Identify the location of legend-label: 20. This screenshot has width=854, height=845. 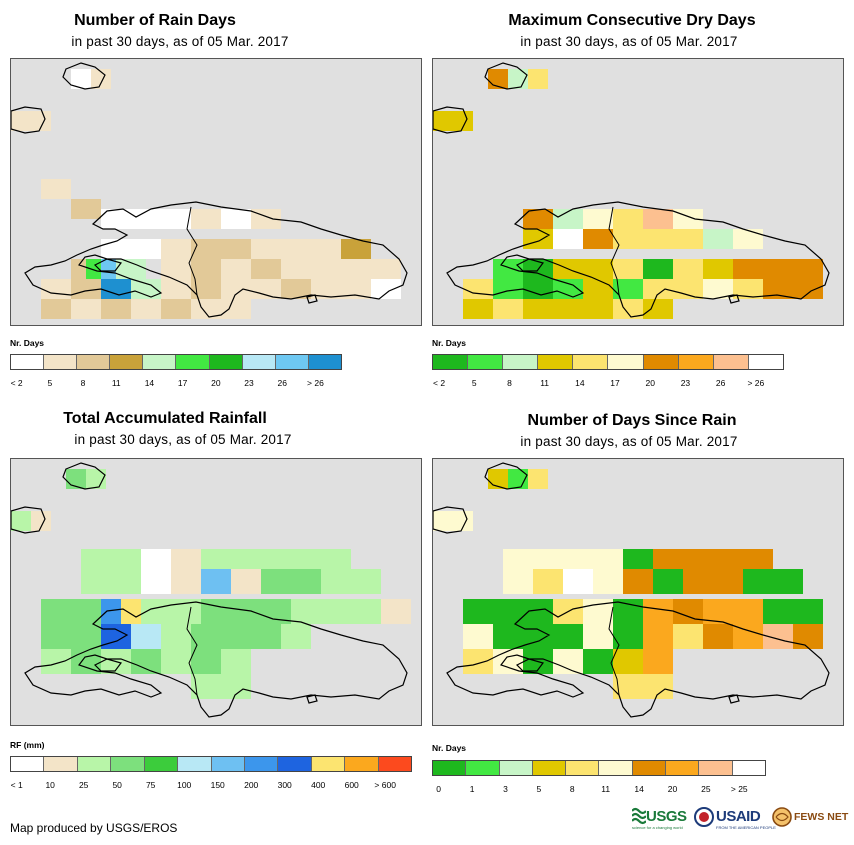
(672, 789).